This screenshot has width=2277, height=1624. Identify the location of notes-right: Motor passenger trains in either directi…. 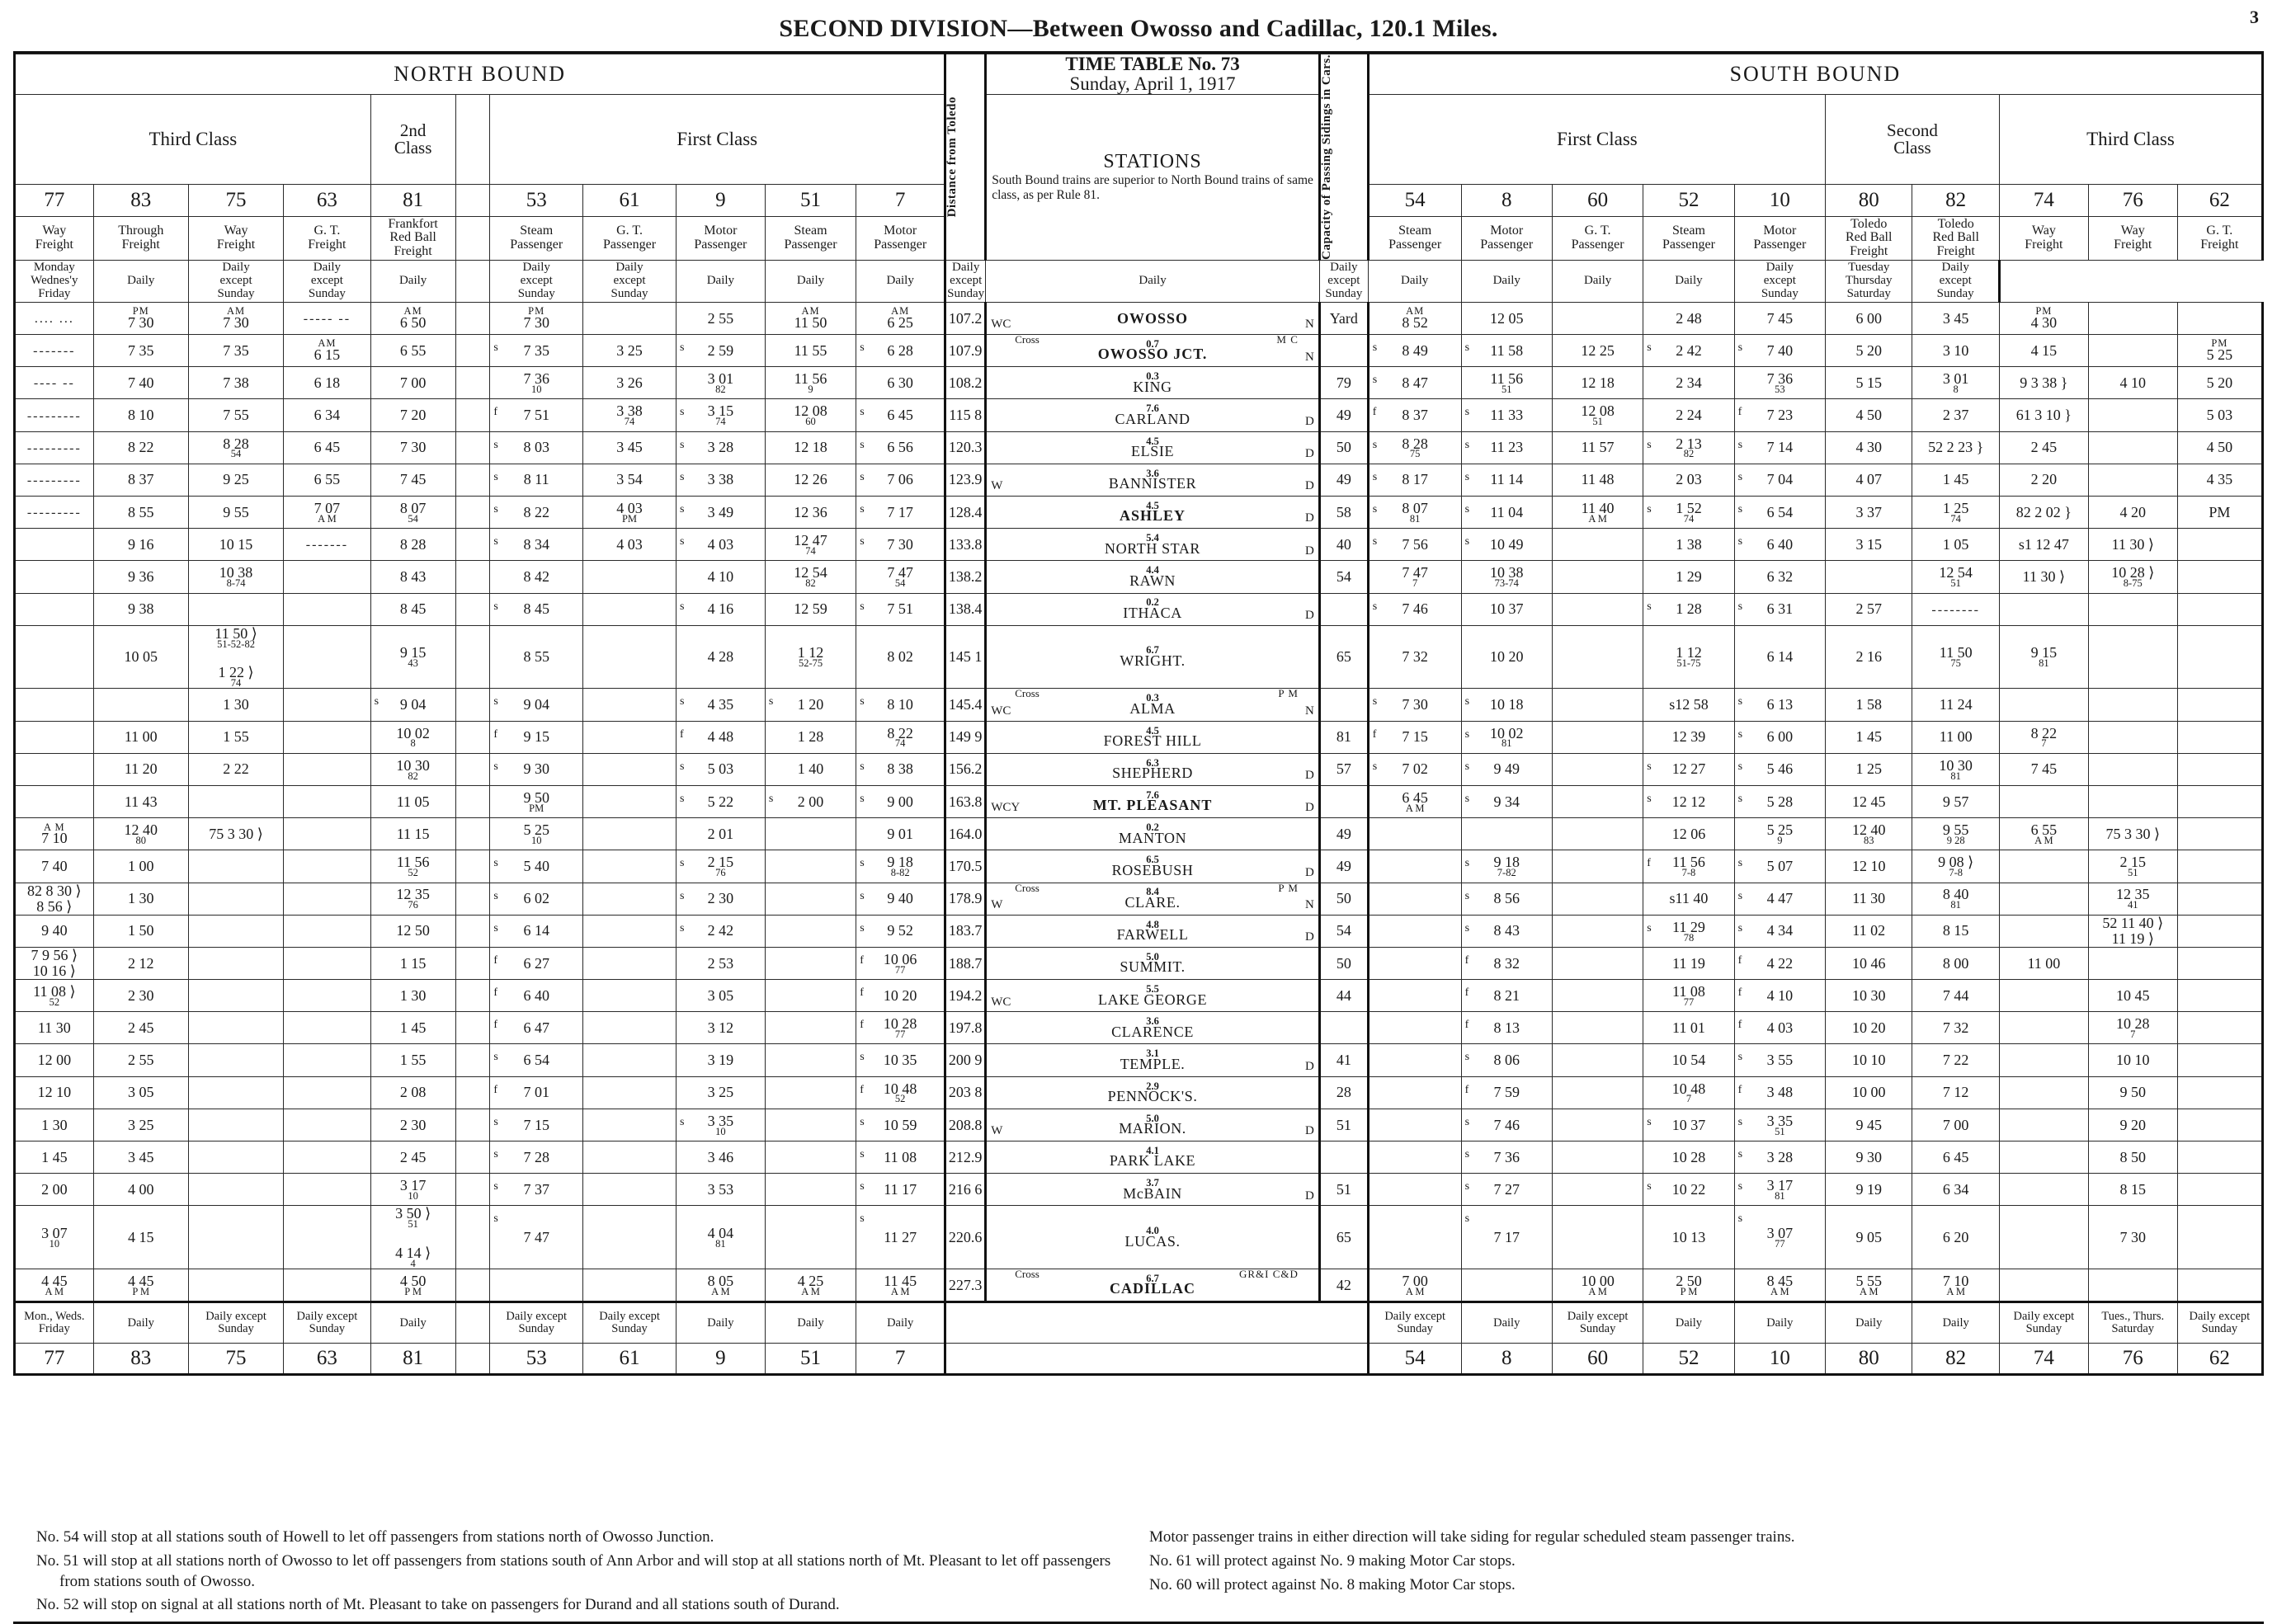
(1706, 1573).